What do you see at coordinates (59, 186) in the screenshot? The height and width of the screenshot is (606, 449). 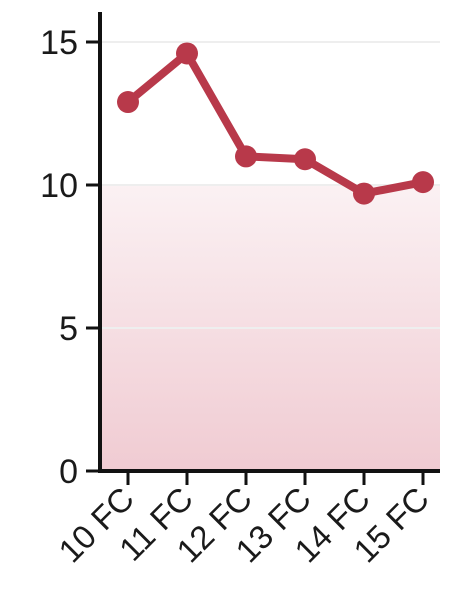 I see `y-tick-label: 10` at bounding box center [59, 186].